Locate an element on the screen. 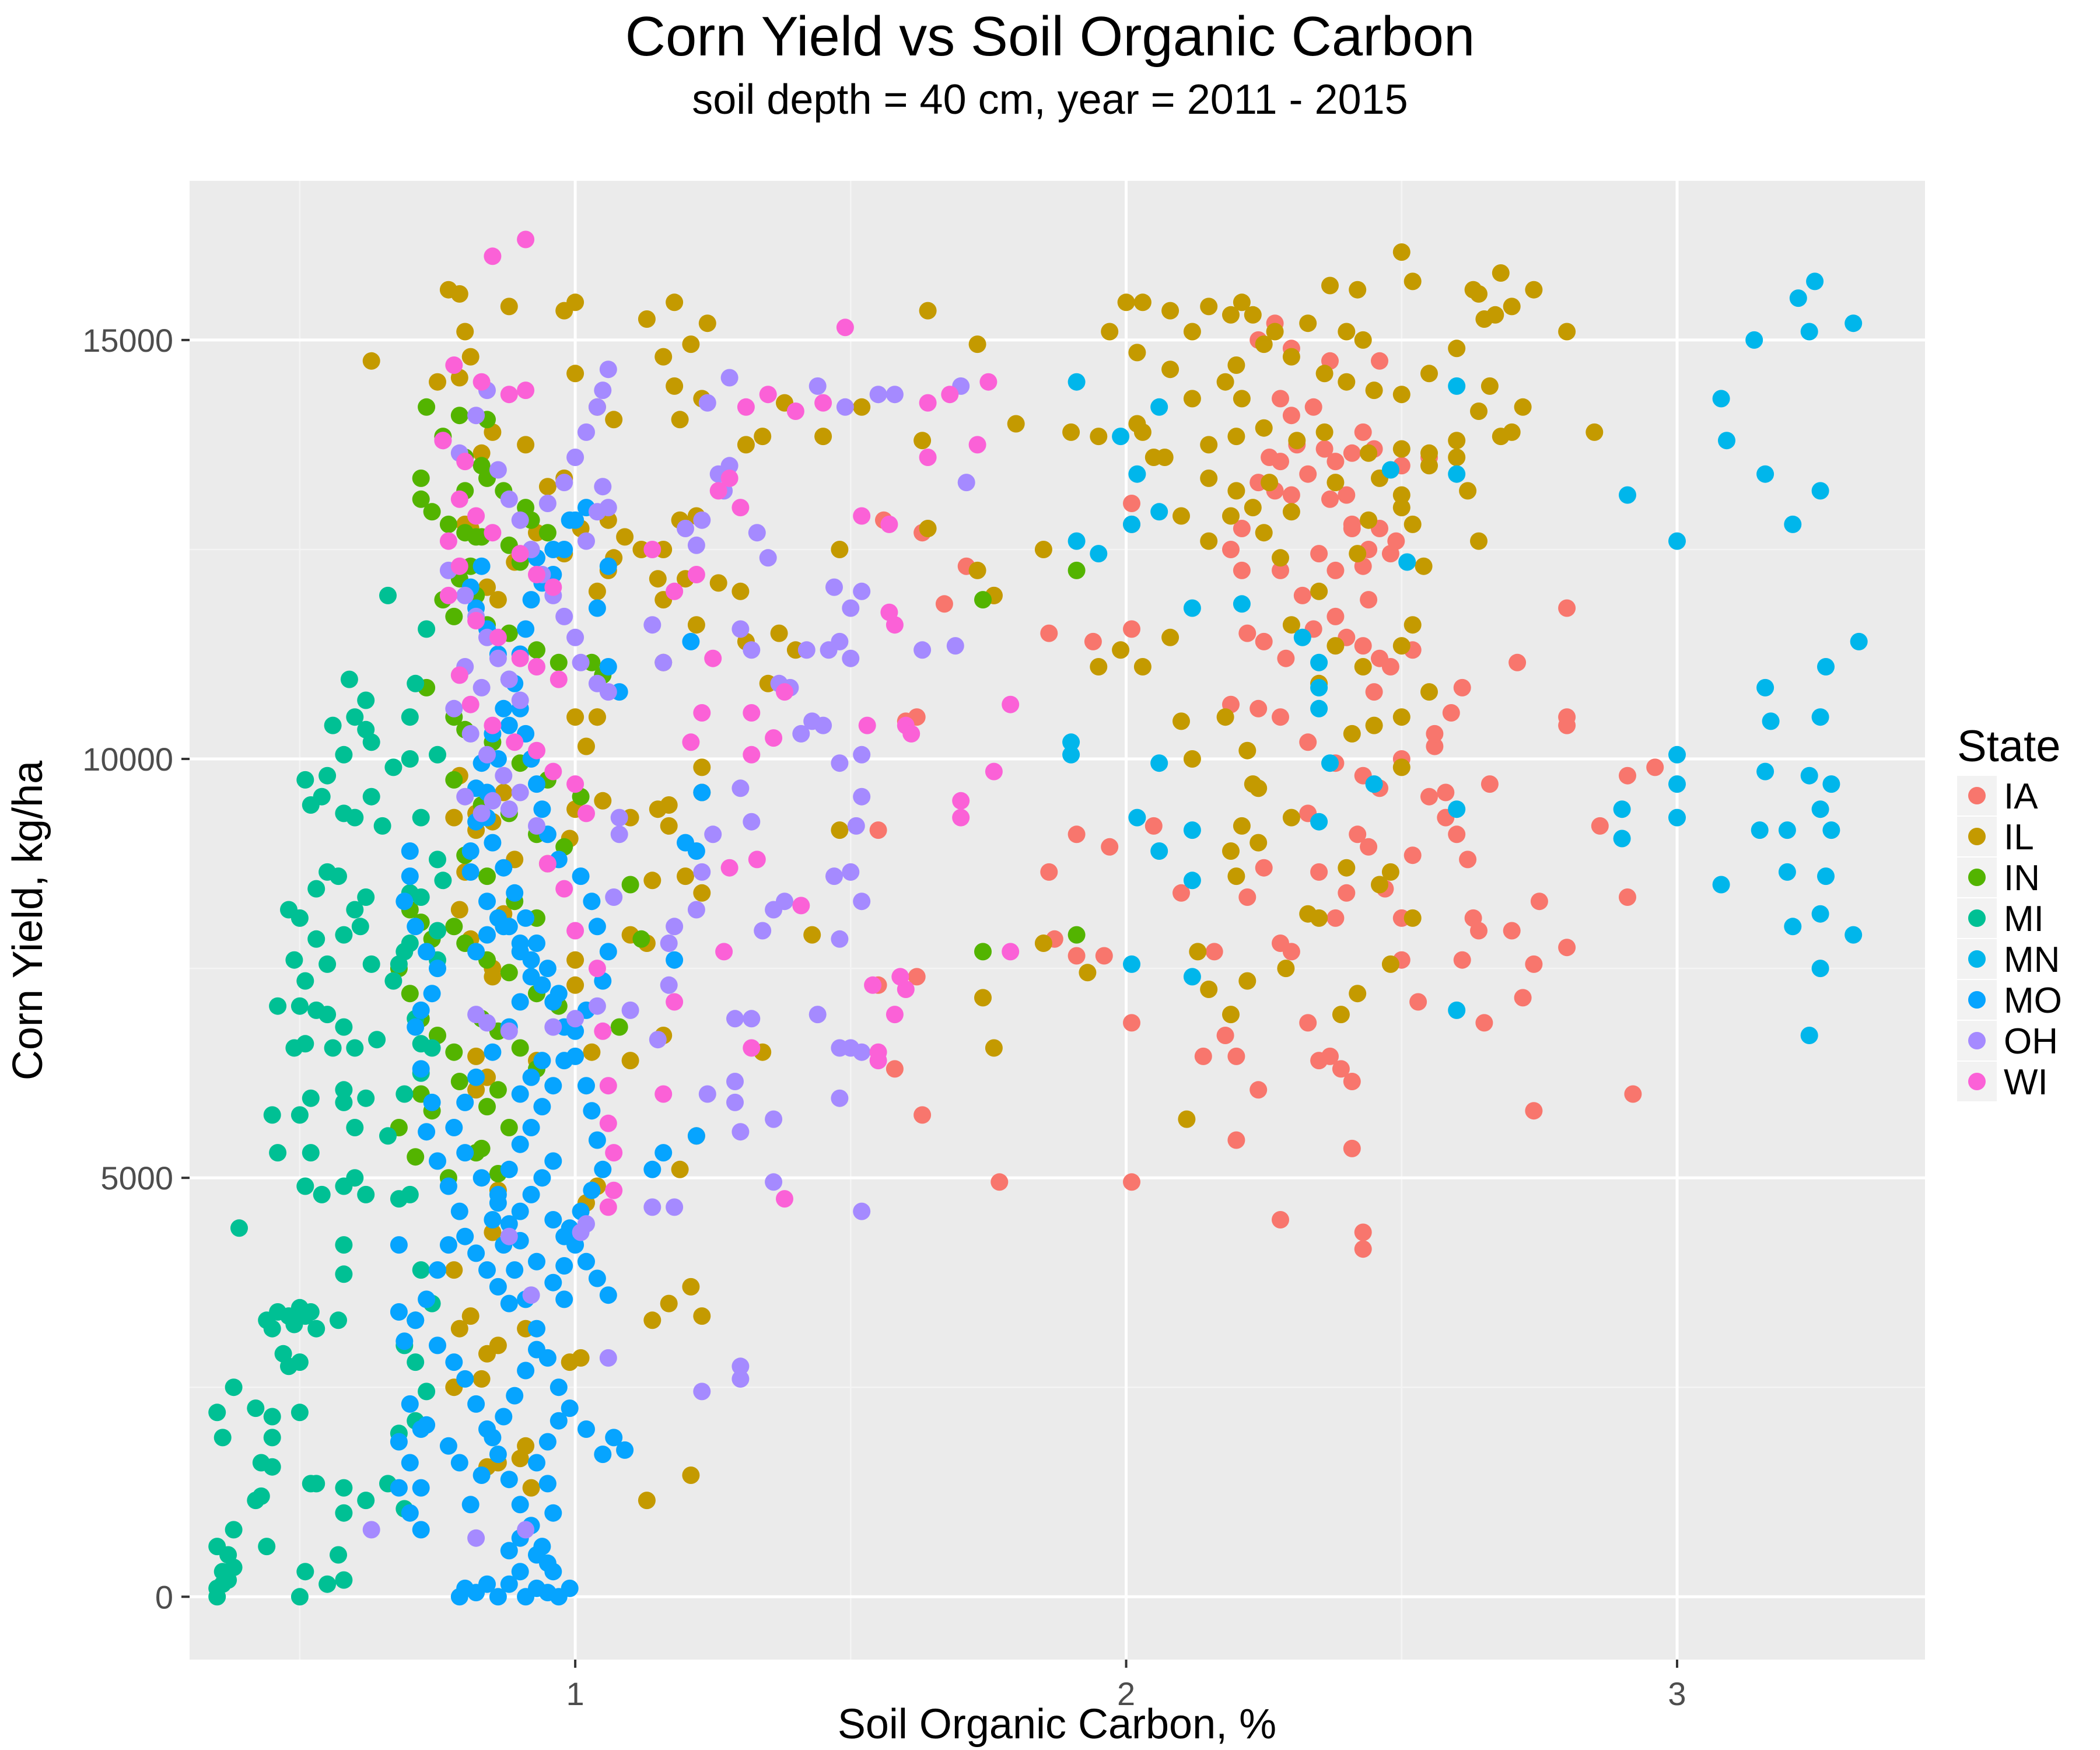 The width and height of the screenshot is (2100, 1750). legend-label: MI is located at coordinates (2024, 919).